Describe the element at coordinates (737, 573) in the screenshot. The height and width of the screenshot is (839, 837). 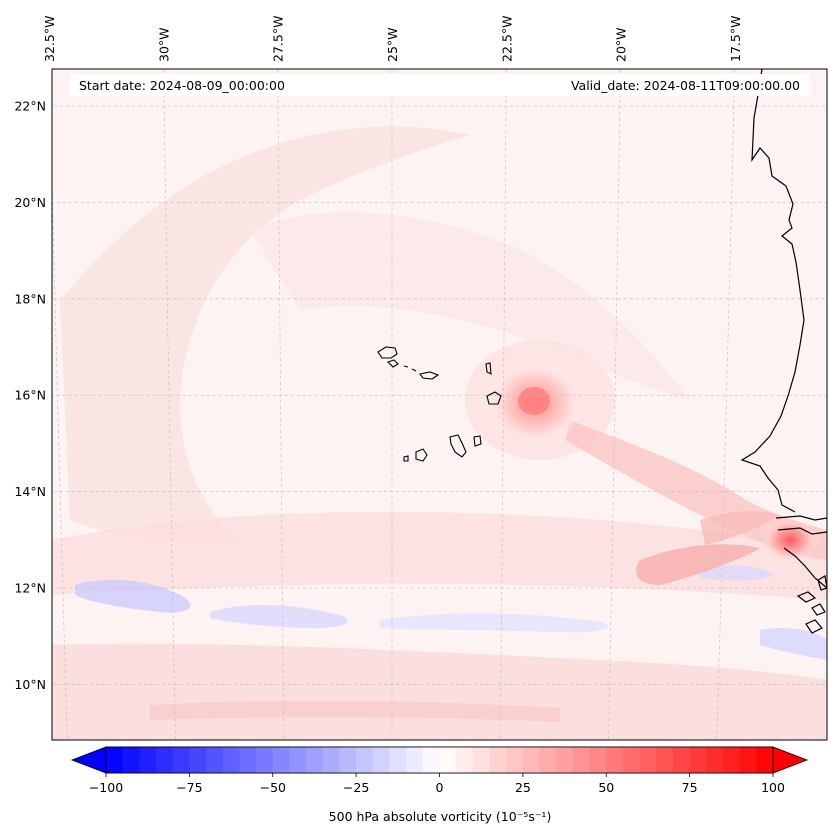
I see `negative-vorticity-east` at that location.